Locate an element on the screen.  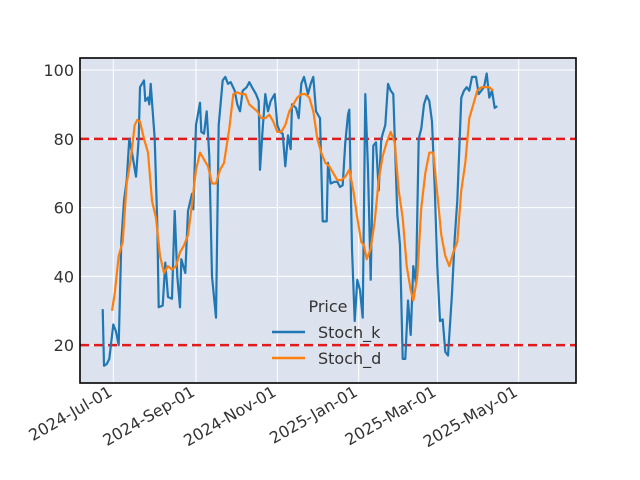
y-tick-label: 100 is located at coordinates (58, 70).